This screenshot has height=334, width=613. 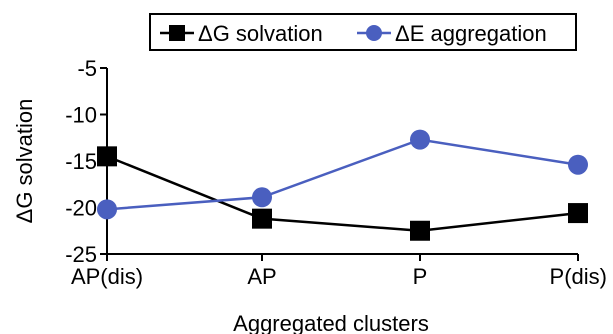 I want to click on y-tick-label: -10, so click(x=81, y=115).